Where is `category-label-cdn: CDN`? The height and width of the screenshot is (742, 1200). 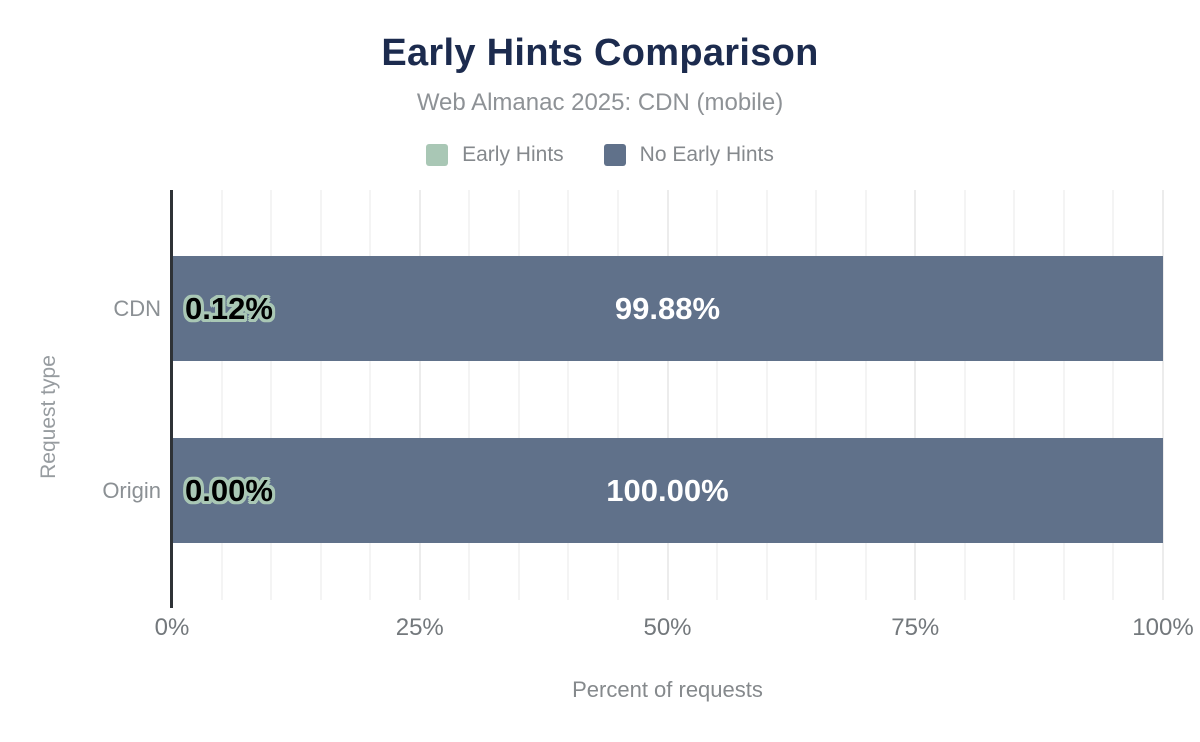 category-label-cdn: CDN is located at coordinates (137, 308).